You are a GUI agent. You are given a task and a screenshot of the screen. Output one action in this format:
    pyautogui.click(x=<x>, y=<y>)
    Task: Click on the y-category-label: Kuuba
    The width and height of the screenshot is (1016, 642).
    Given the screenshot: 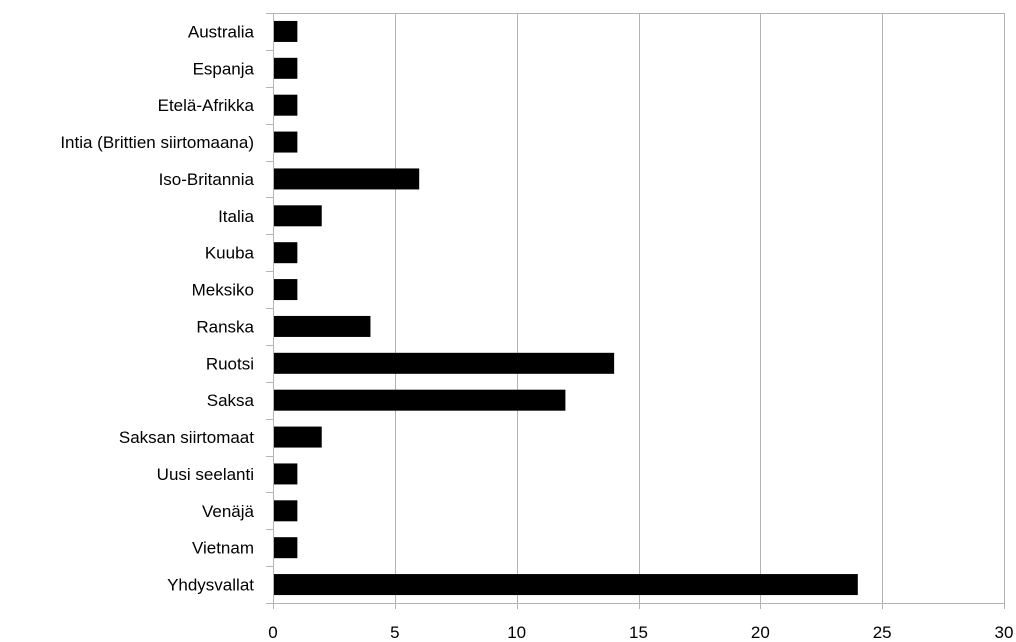 What is the action you would take?
    pyautogui.click(x=230, y=253)
    